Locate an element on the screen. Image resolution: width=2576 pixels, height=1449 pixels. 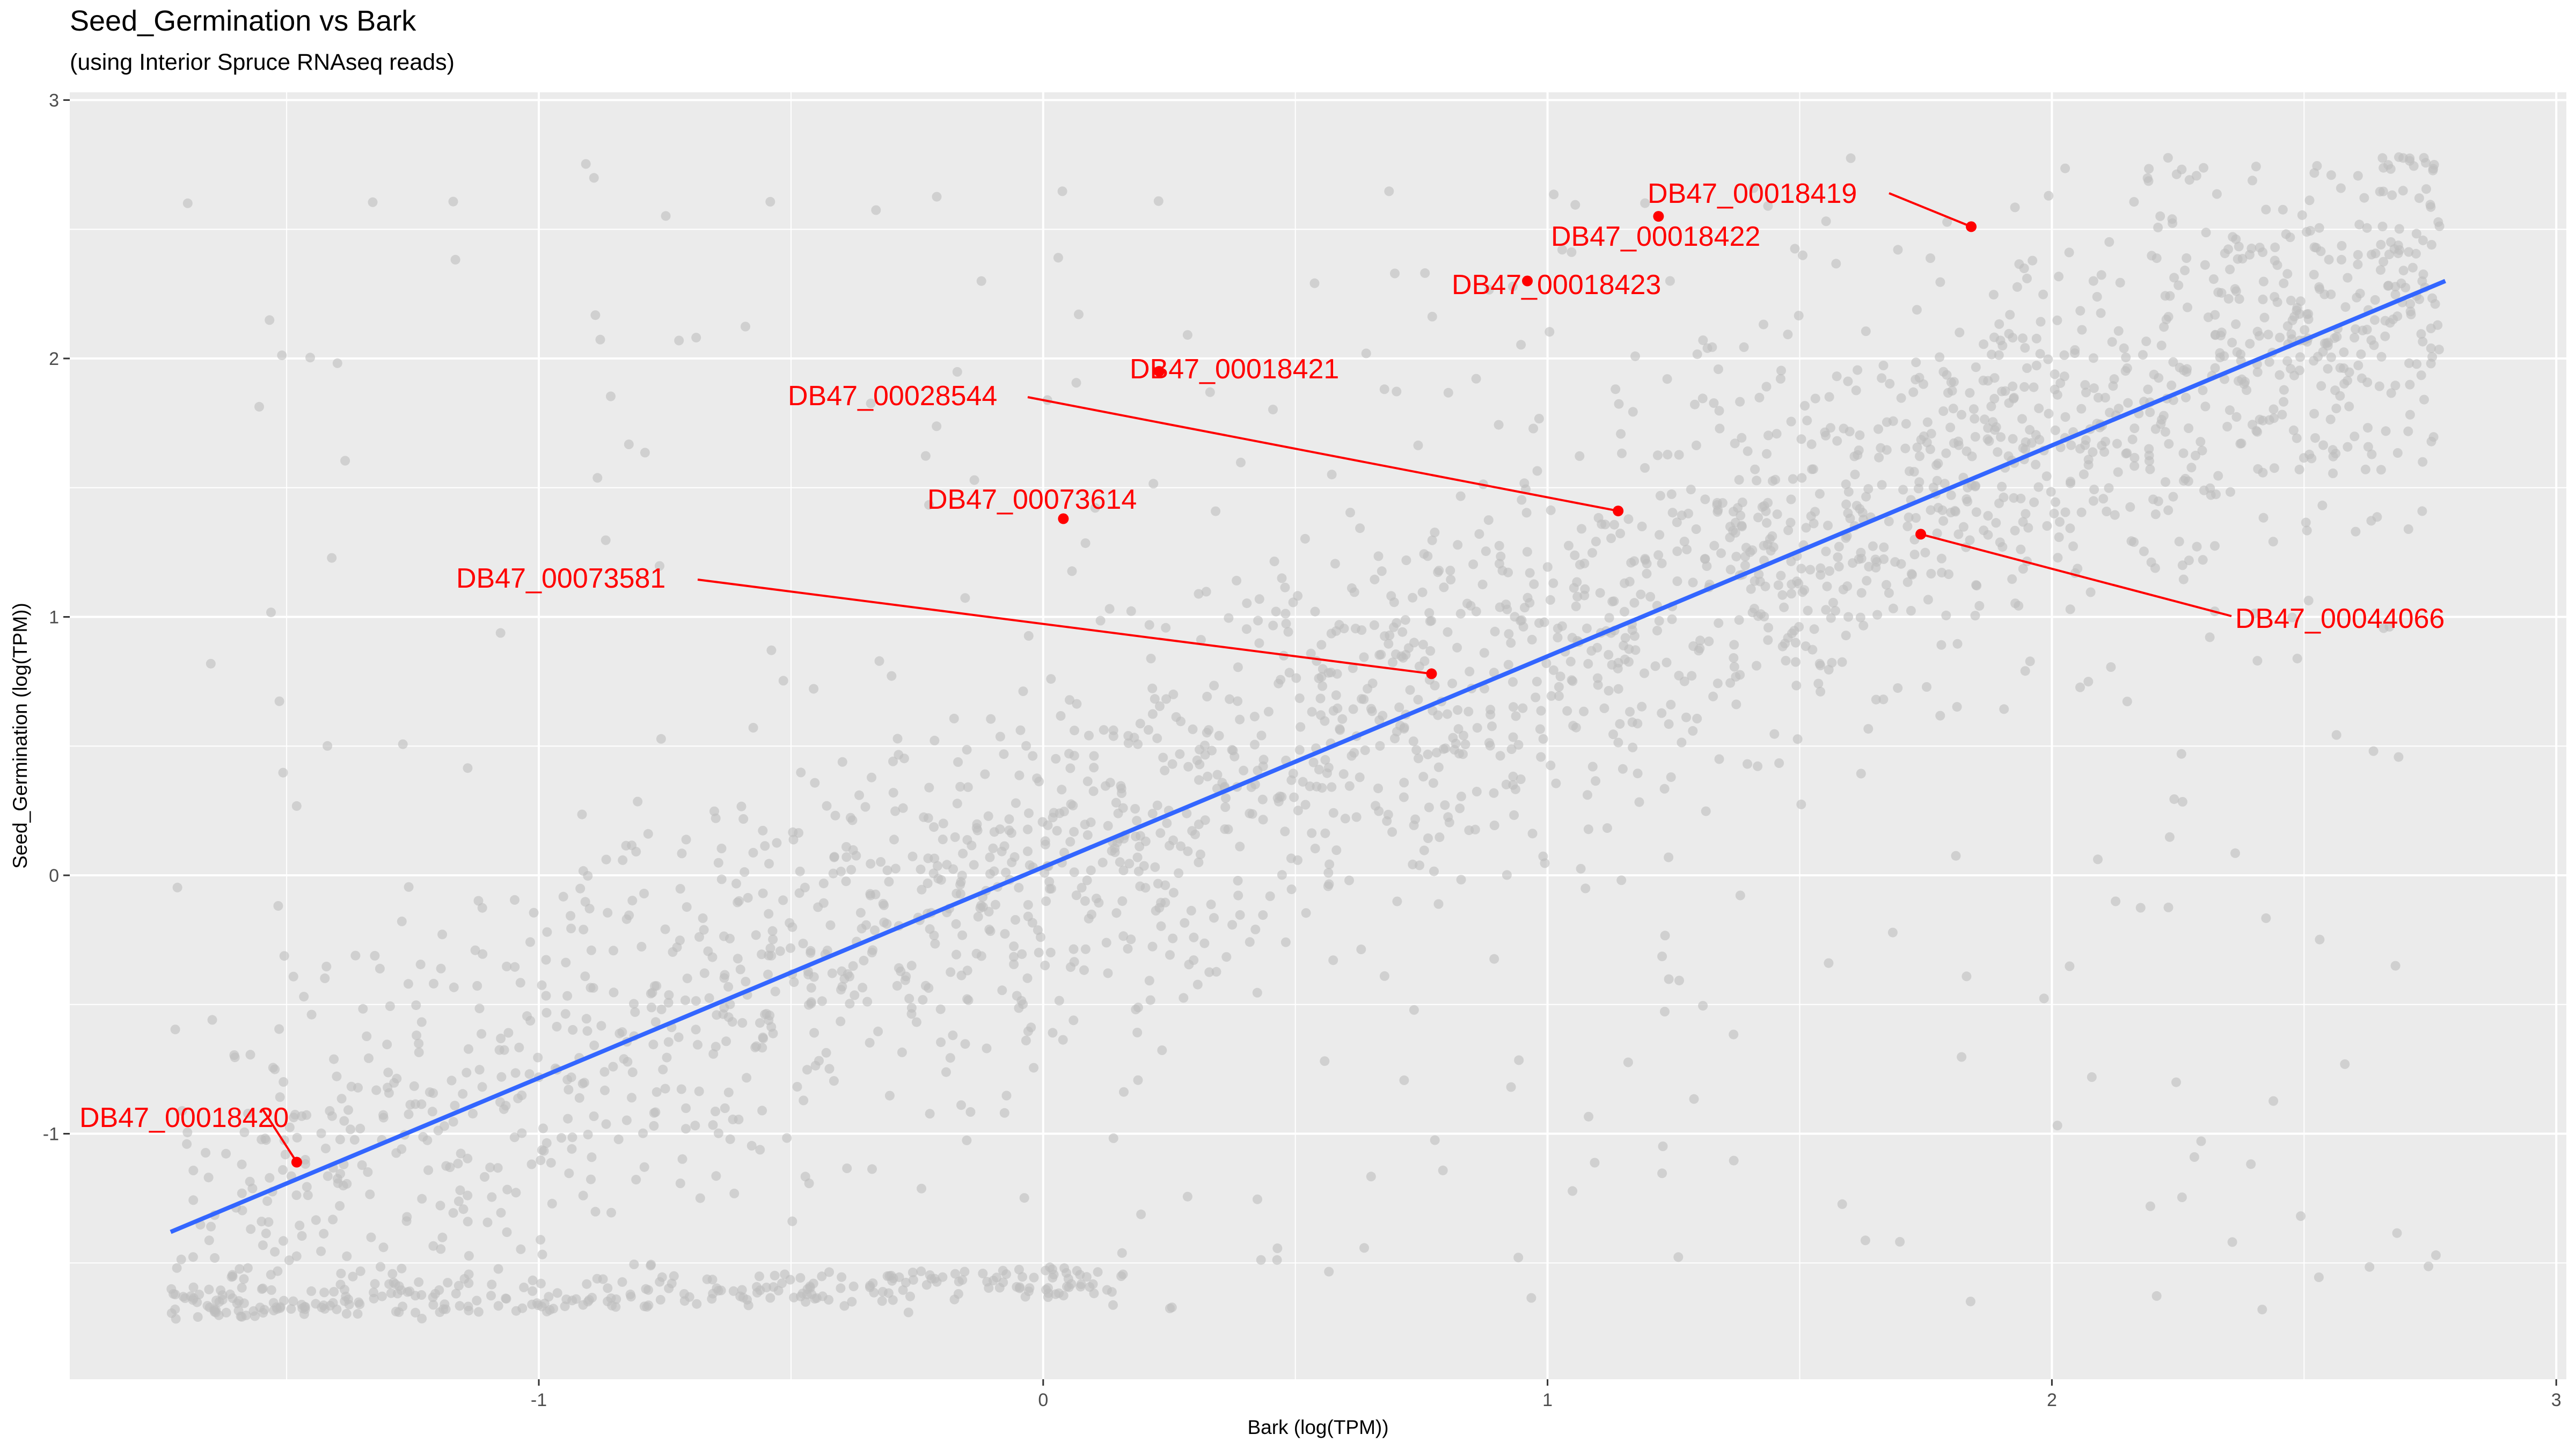
gene-label: DB47_00073581 is located at coordinates (560, 578).